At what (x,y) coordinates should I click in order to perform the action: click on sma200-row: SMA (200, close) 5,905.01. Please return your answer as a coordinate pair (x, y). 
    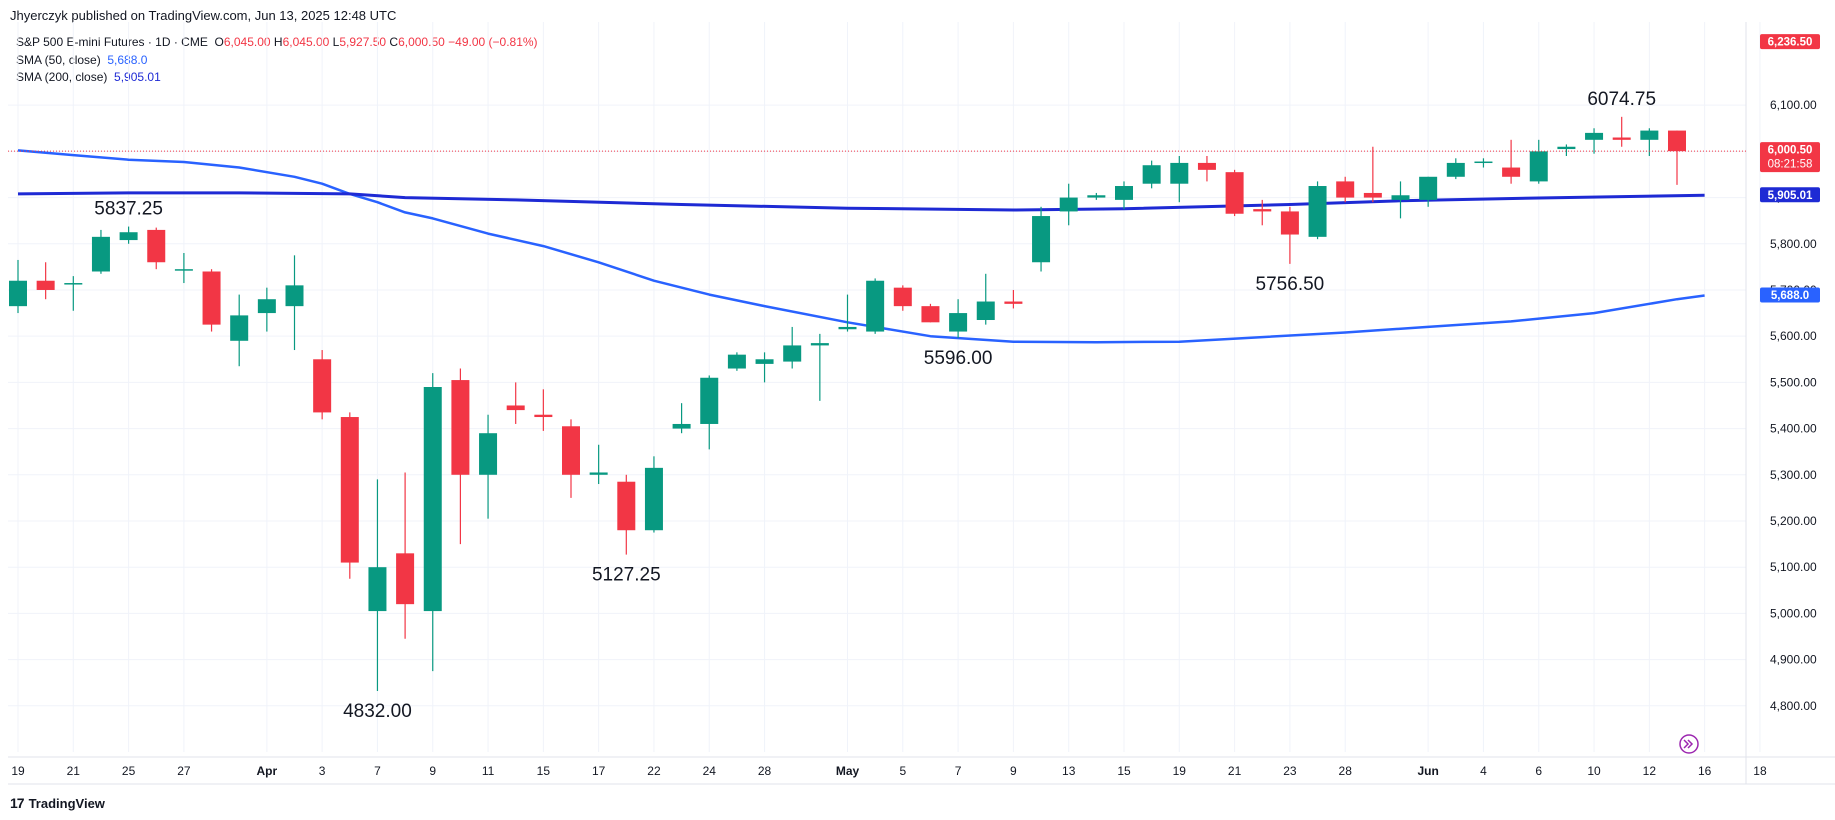
    Looking at the image, I should click on (277, 78).